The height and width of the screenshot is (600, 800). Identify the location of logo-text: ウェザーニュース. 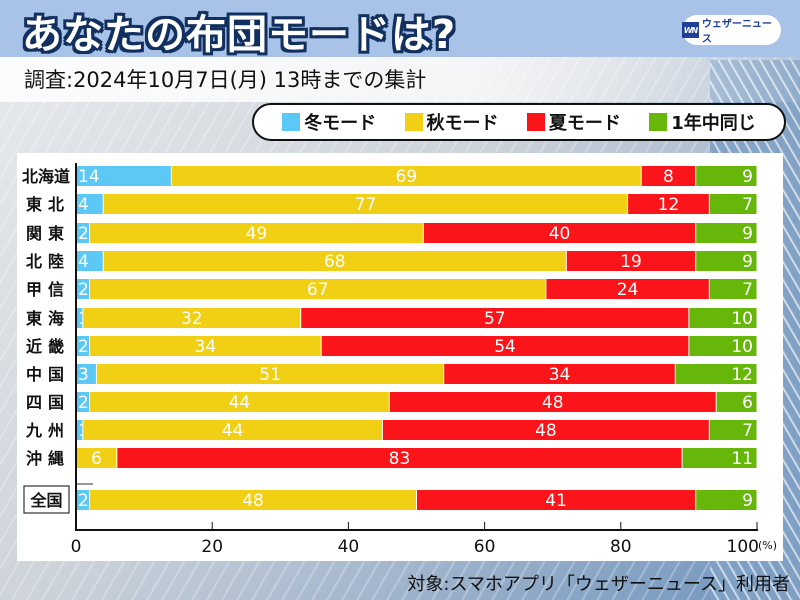
(736, 32).